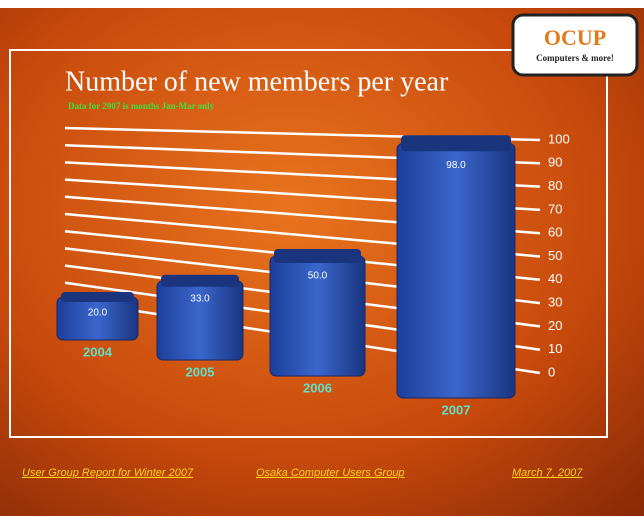  I want to click on x-tick-label: 2007, so click(456, 409).